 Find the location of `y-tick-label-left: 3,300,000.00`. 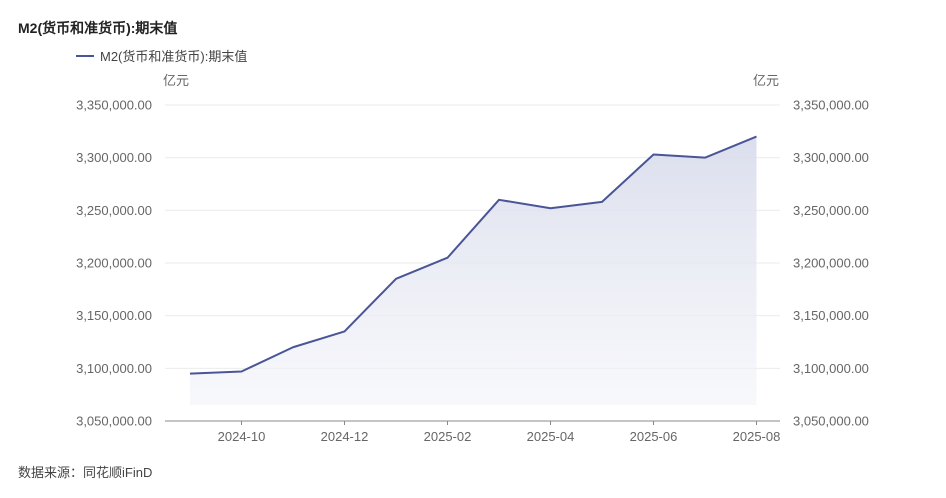

y-tick-label-left: 3,300,000.00 is located at coordinates (114, 157).